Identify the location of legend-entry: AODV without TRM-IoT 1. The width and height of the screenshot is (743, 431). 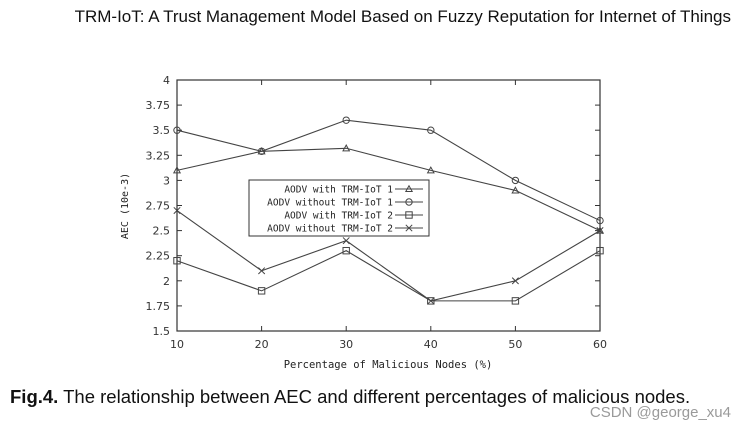
(345, 203).